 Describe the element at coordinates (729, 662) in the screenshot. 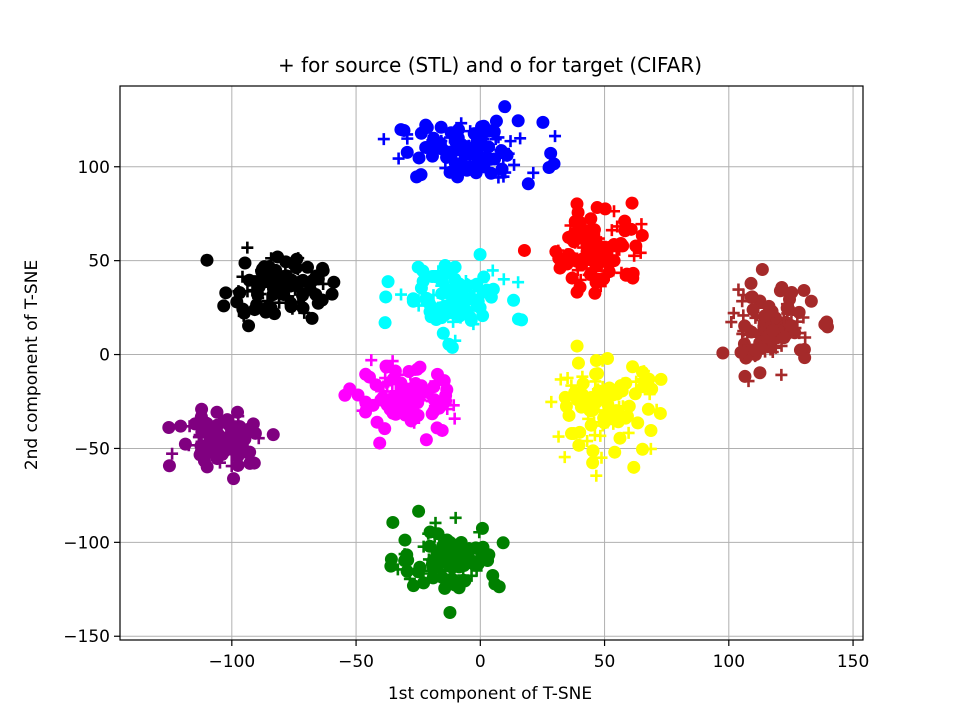

I see `x-tick-label-4: 100` at that location.